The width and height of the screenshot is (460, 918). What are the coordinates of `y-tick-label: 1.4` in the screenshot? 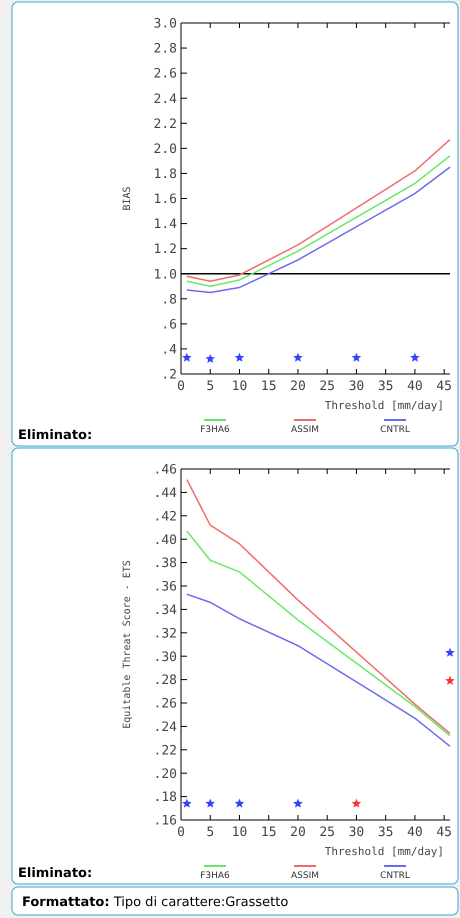 It's located at (166, 224).